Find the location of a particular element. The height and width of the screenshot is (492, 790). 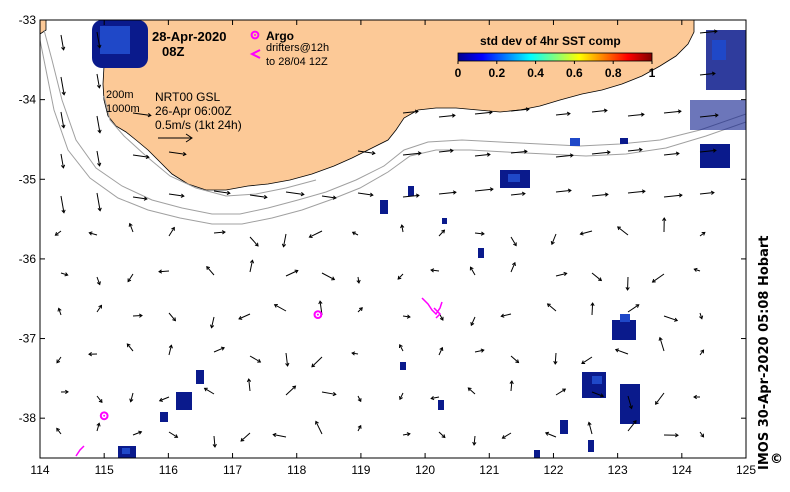

y-tick-label: -33 is located at coordinates (28, 20).